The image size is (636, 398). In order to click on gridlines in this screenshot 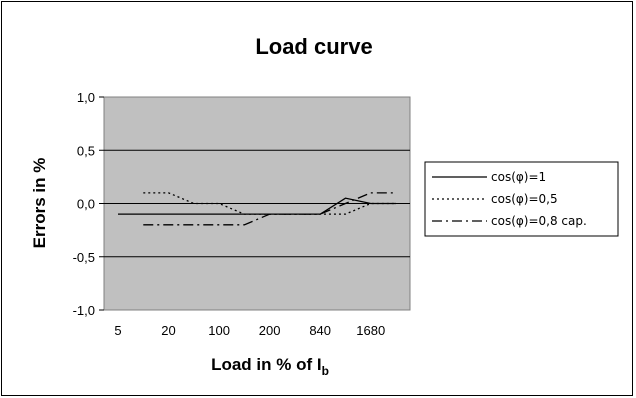, I will do `click(257, 203)`.